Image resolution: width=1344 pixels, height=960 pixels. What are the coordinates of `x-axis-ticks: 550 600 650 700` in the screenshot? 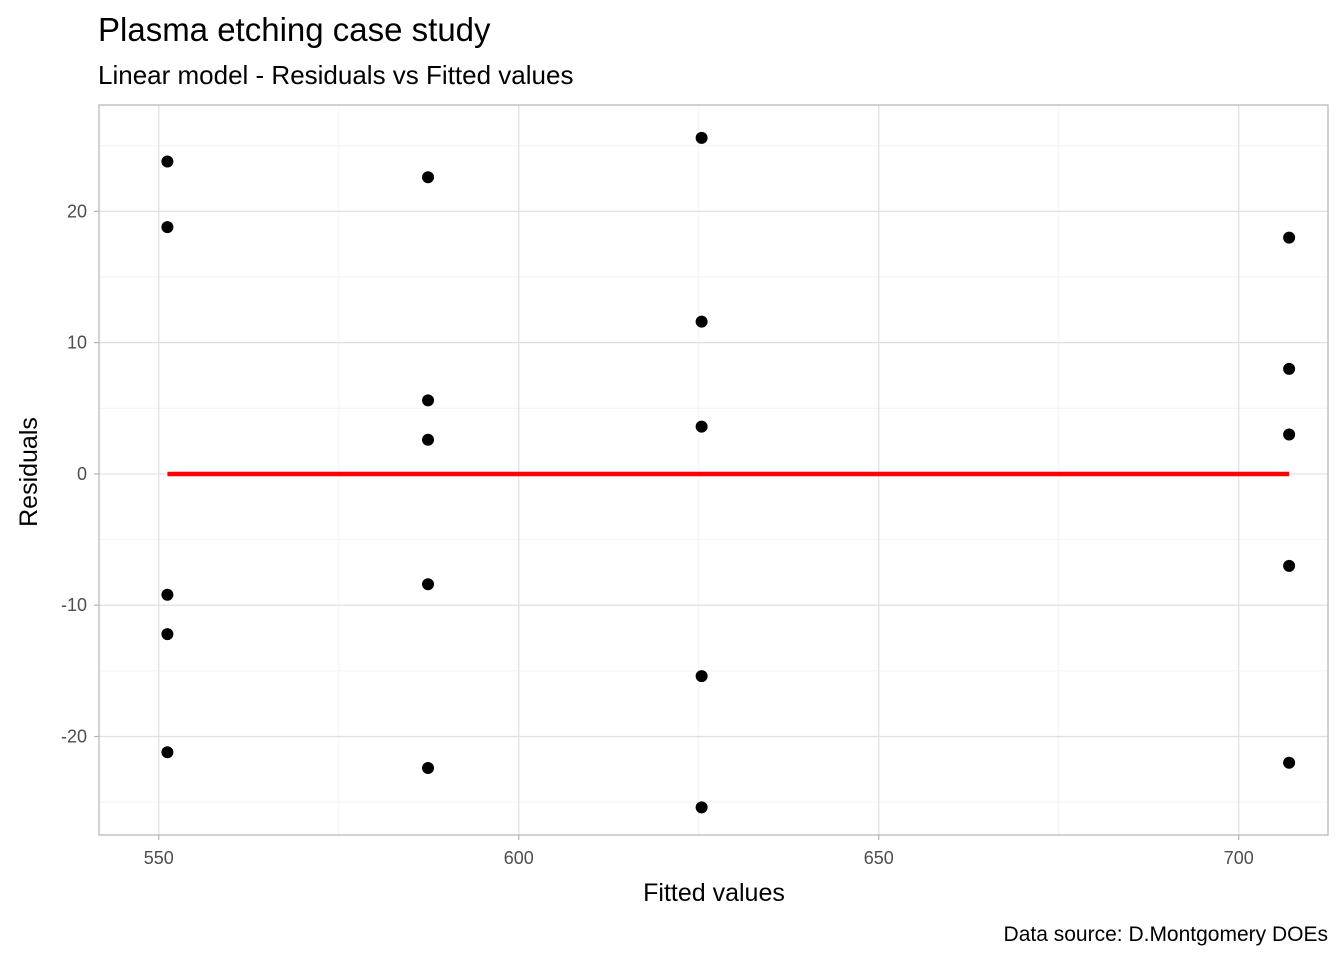 It's located at (699, 851).